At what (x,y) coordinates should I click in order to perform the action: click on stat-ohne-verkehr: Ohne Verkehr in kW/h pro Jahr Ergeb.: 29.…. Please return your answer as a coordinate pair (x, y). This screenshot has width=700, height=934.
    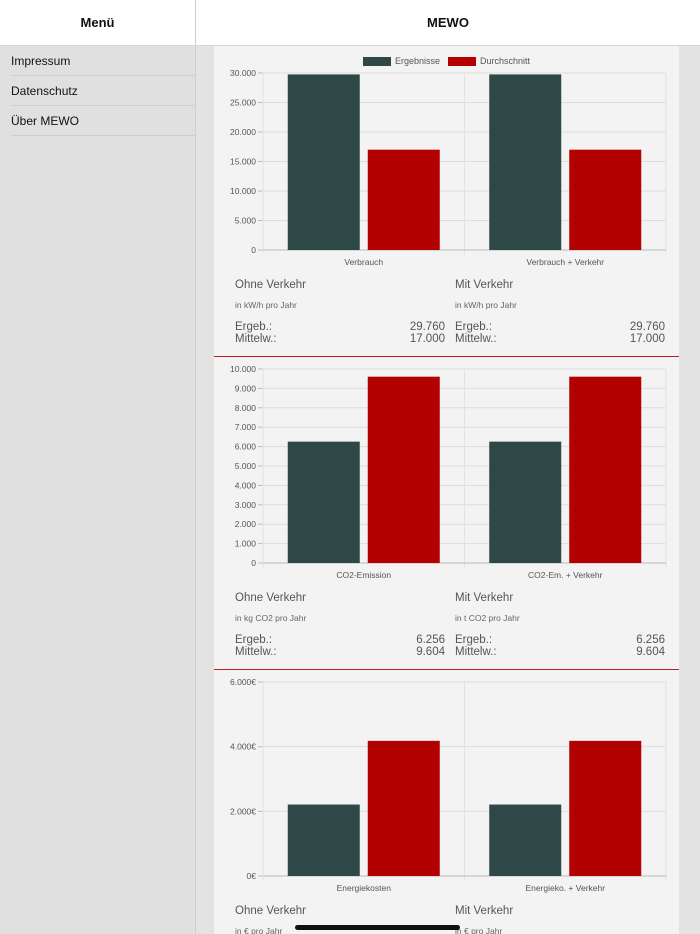
    Looking at the image, I should click on (340, 312).